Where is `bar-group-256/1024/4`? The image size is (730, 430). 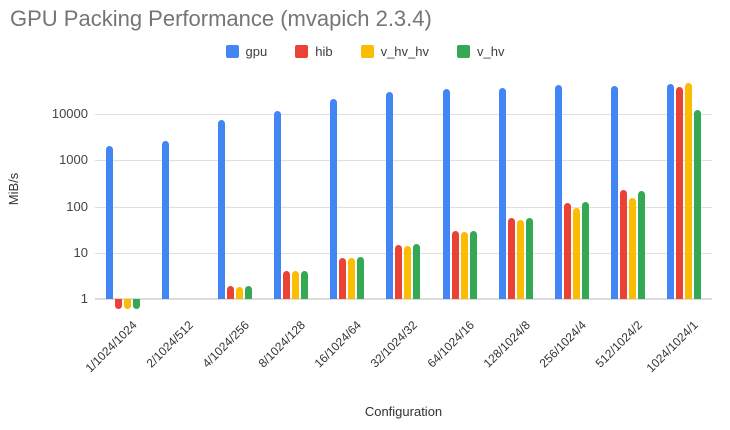
bar-group-256/1024/4 is located at coordinates (572, 188).